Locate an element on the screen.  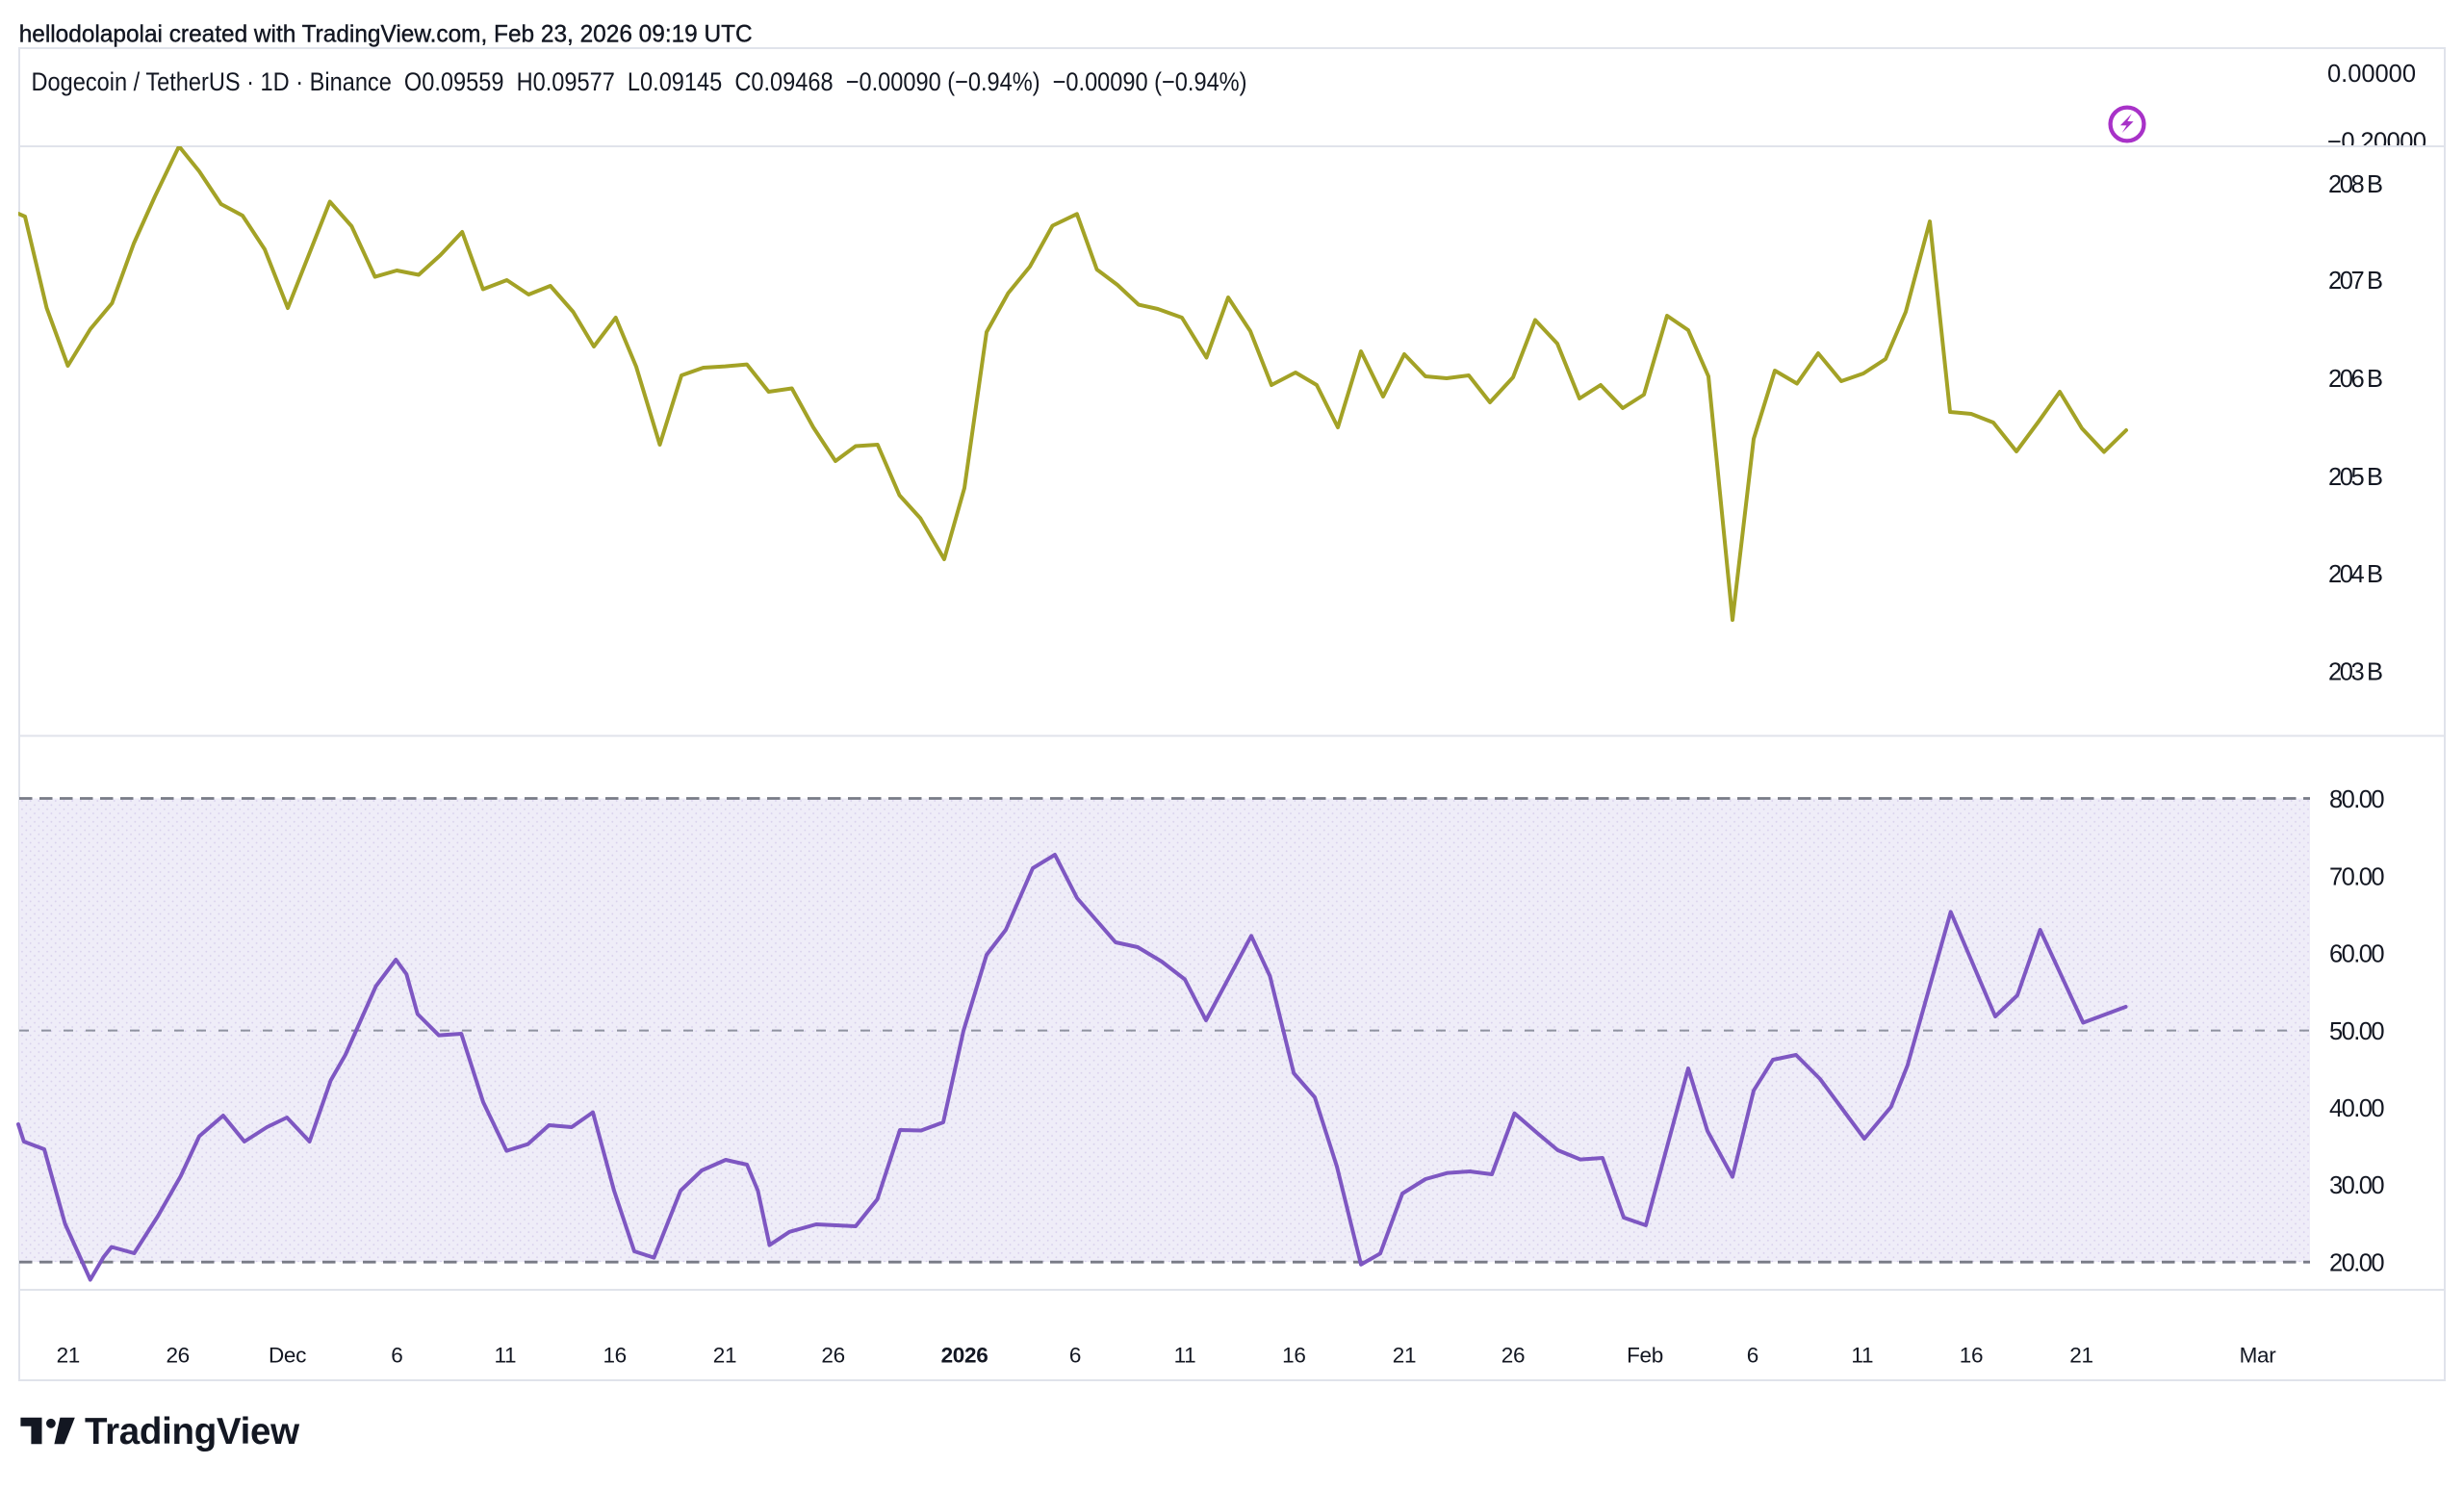
svg-text: 208 B is located at coordinates (2355, 184).